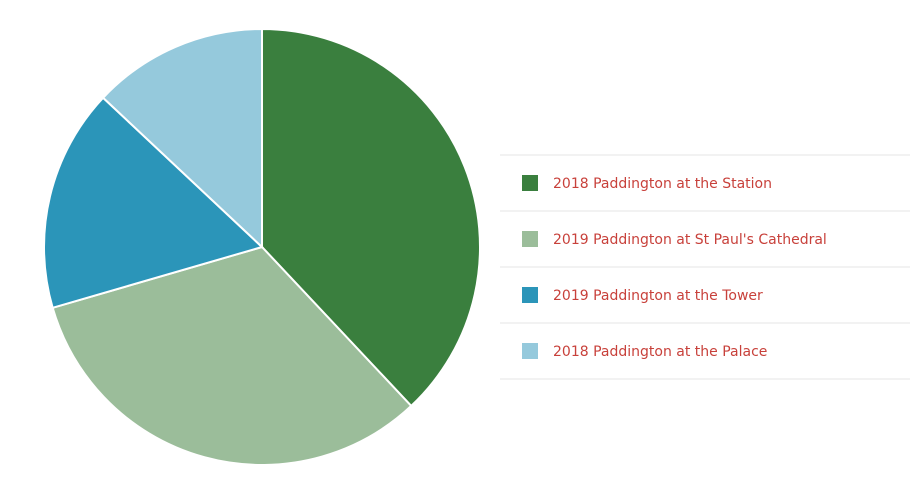 The image size is (910, 496). What do you see at coordinates (690, 240) in the screenshot?
I see `legend-label: 2019 Paddington at St Paul's Cathedral` at bounding box center [690, 240].